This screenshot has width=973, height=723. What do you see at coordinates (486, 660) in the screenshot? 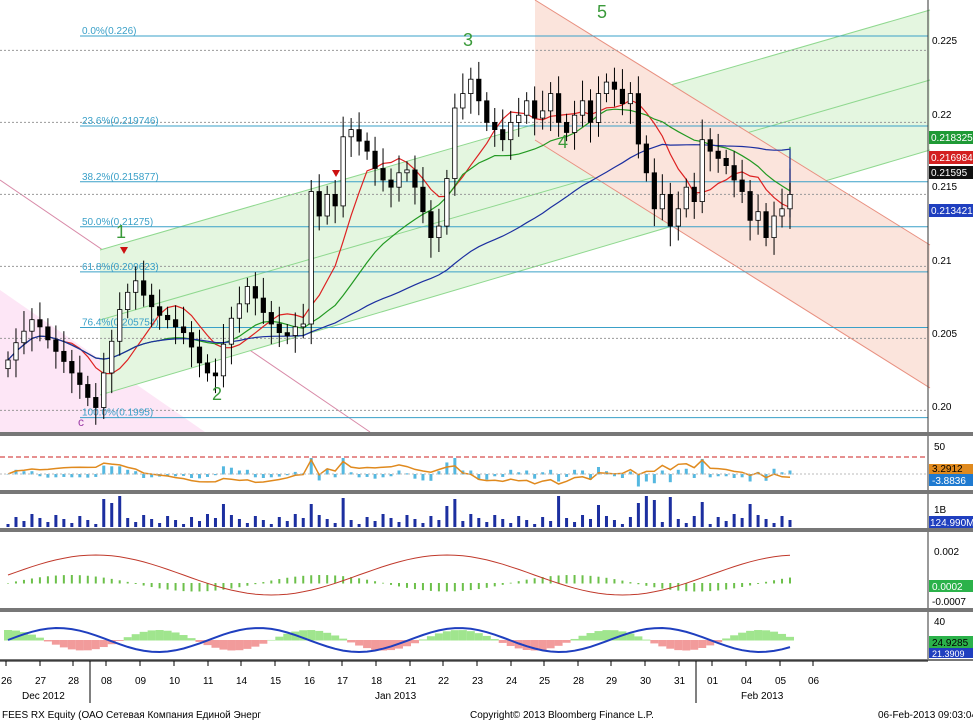
I see `pane-separator` at bounding box center [486, 660].